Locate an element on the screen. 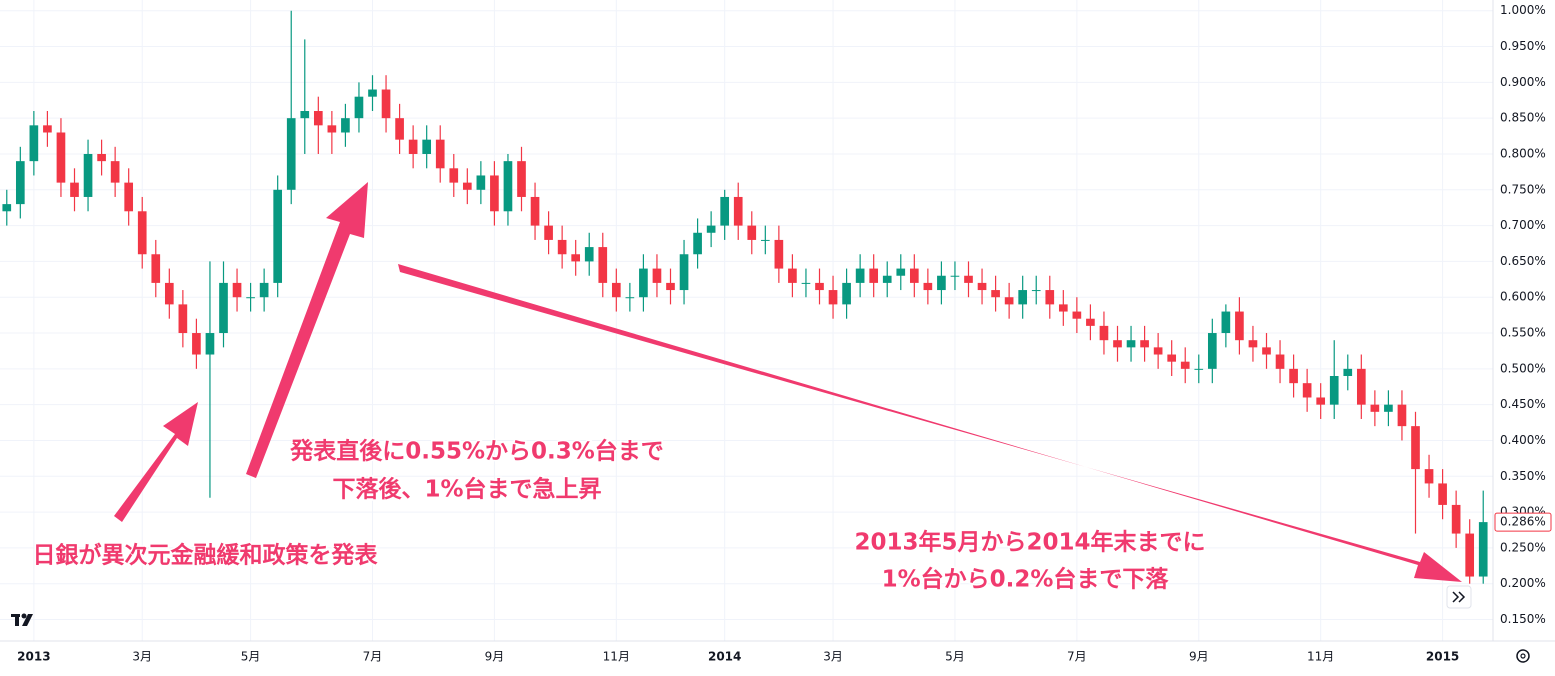  annotation: 1%台から0.2%台まで下落 is located at coordinates (1026, 579).